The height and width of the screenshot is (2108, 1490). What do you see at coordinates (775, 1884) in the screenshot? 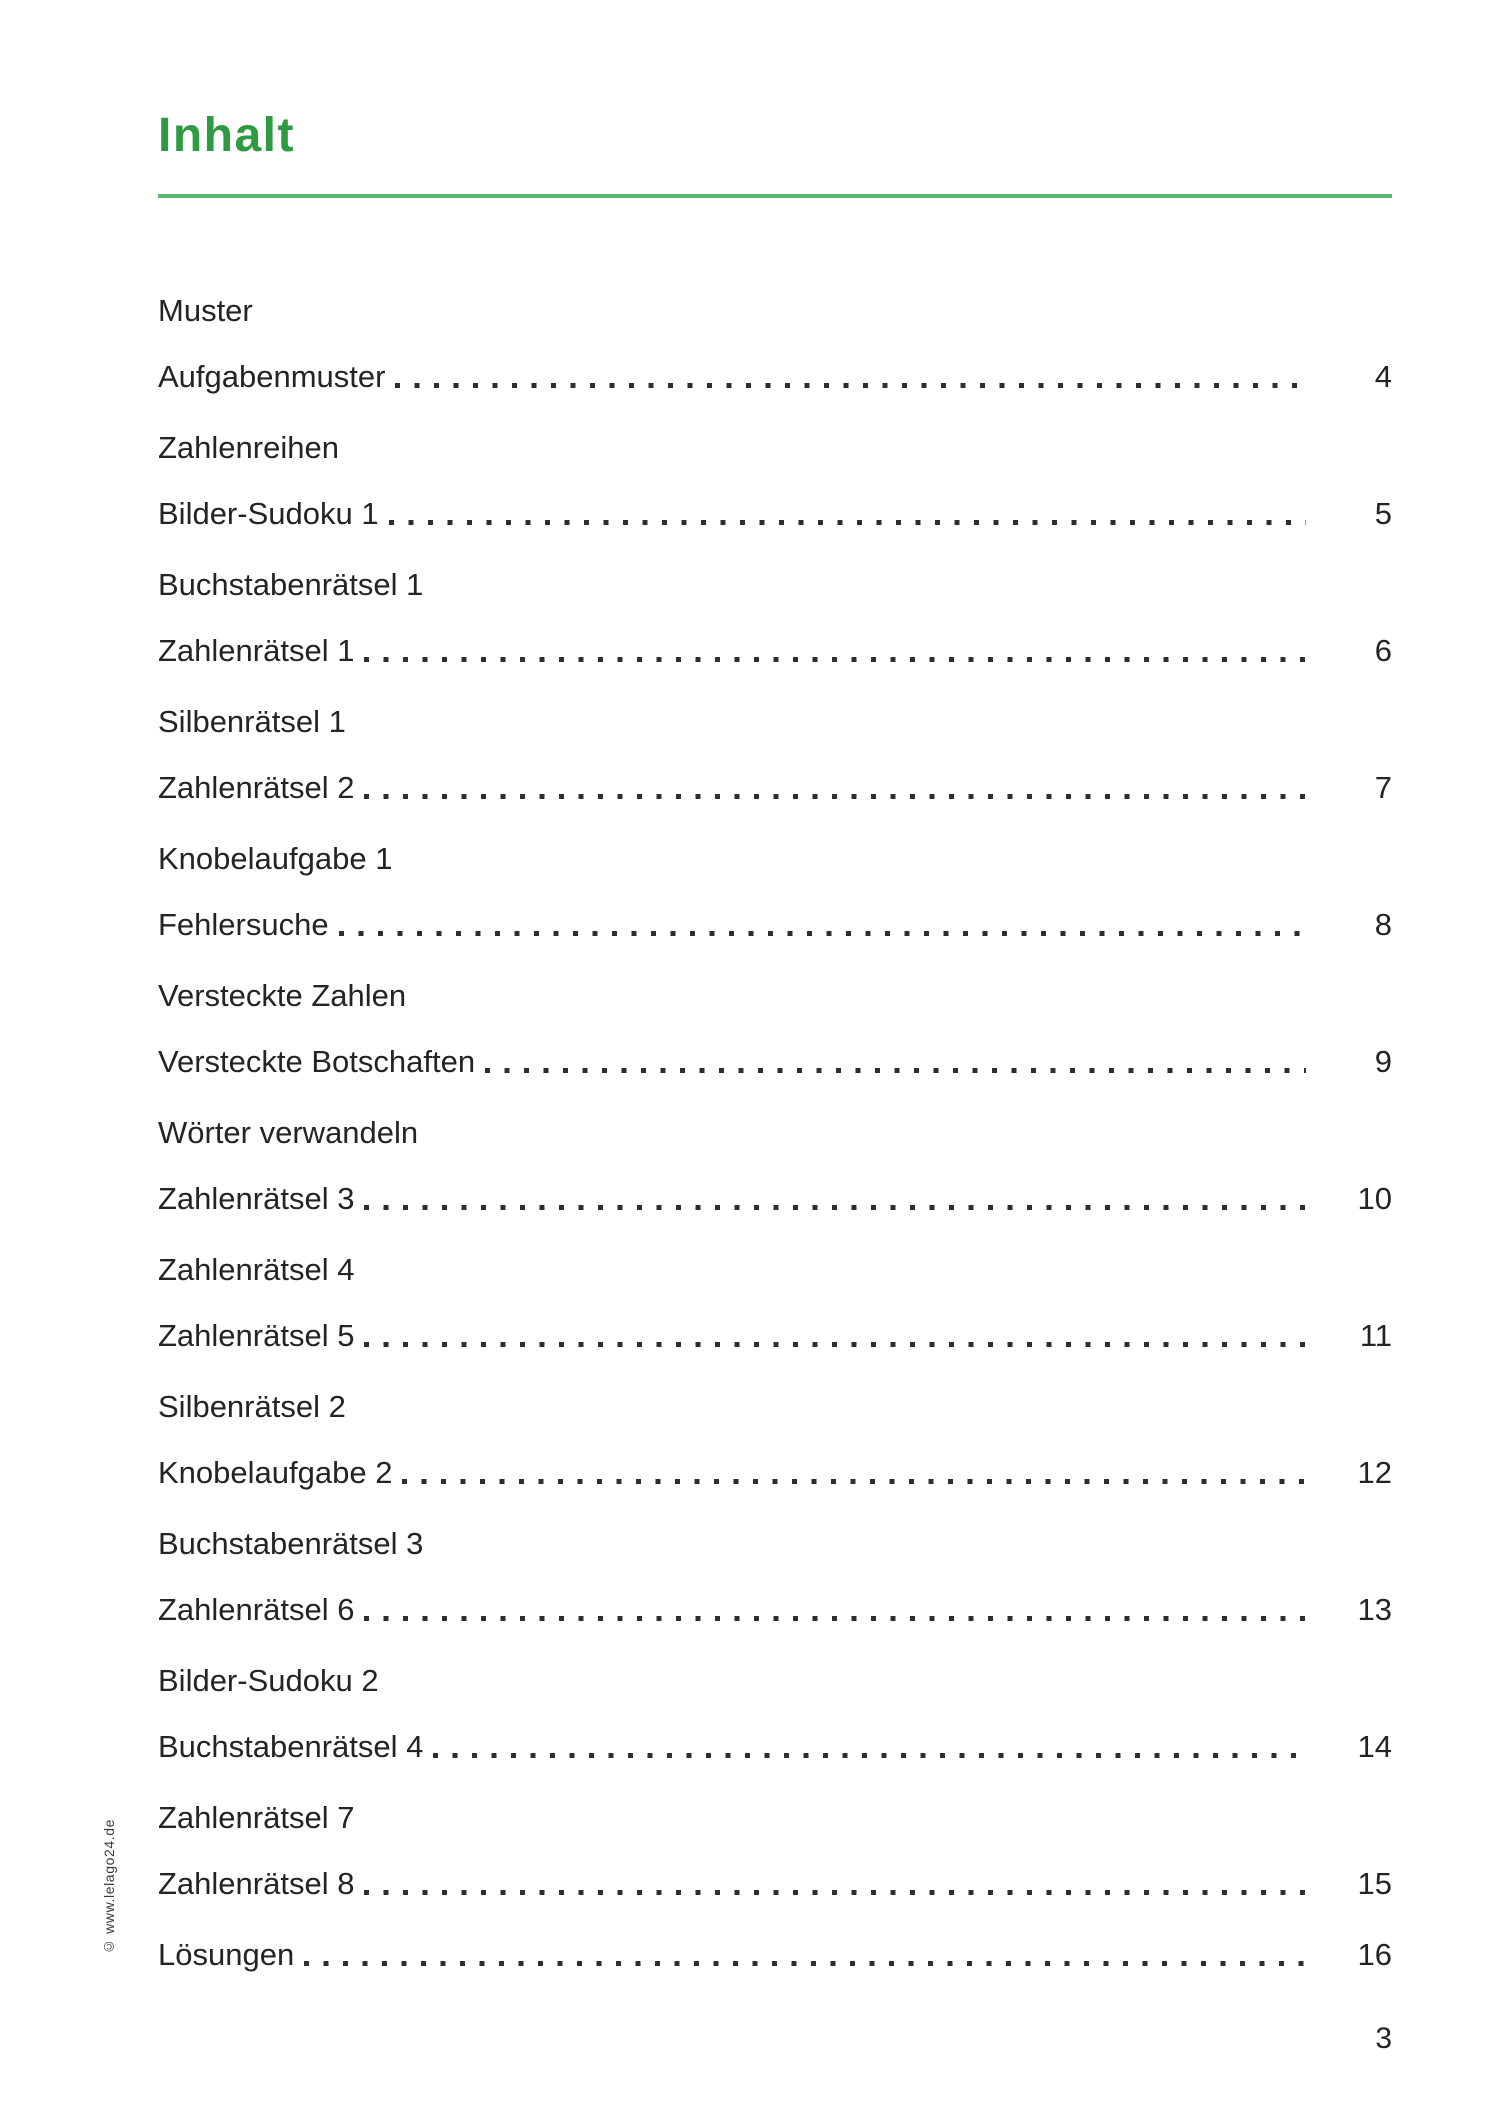
I see `toc-row: Zahlenrätsel 8 15` at bounding box center [775, 1884].